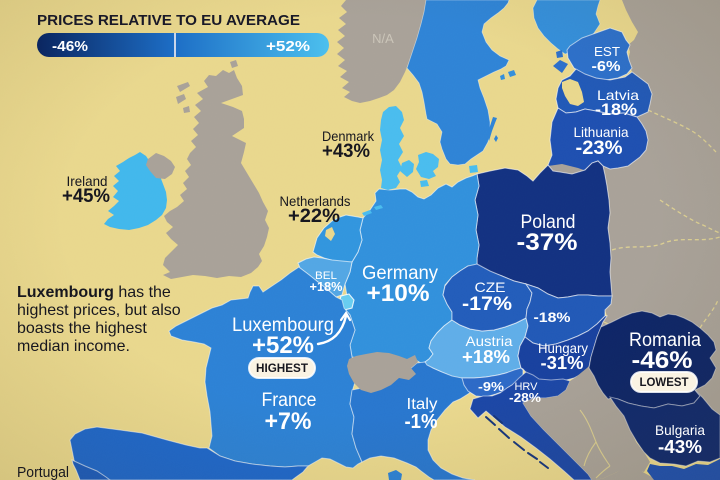 This screenshot has height=480, width=720. What do you see at coordinates (86, 196) in the screenshot?
I see `svg-text: +45%` at bounding box center [86, 196].